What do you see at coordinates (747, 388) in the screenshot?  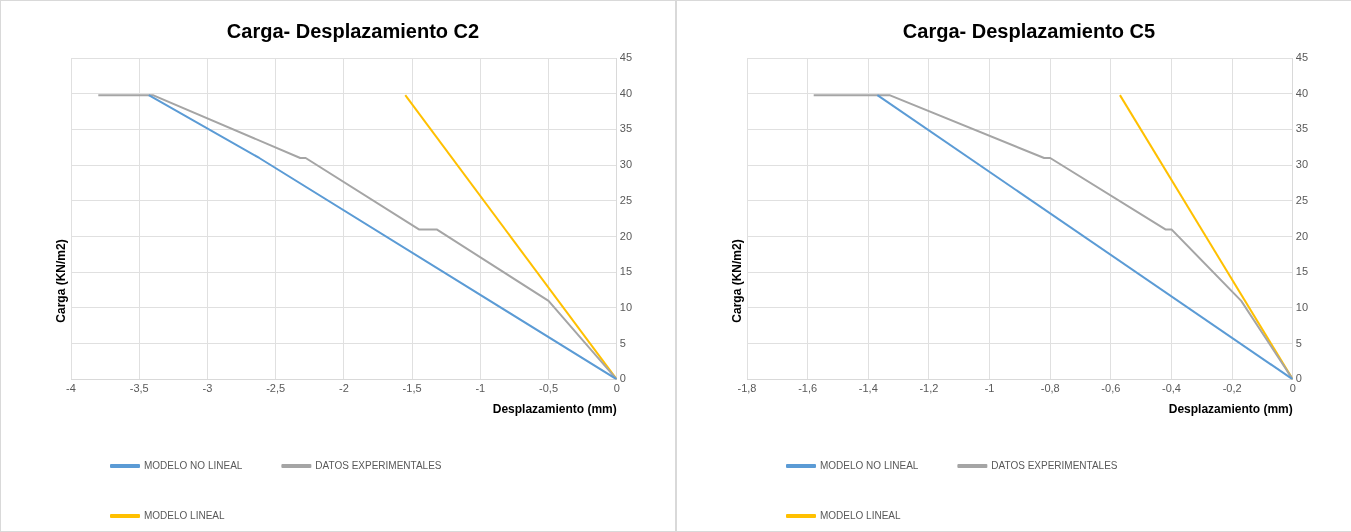 I see `x-tick-label: -1,8` at bounding box center [747, 388].